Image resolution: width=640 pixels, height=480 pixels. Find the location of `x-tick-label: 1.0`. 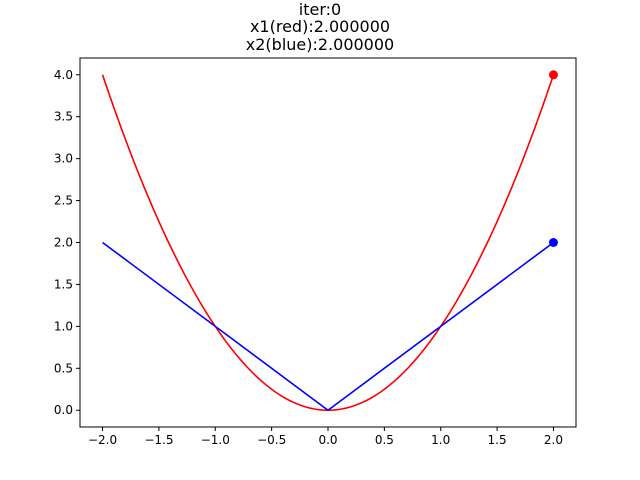

x-tick-label: 1.0 is located at coordinates (440, 440).